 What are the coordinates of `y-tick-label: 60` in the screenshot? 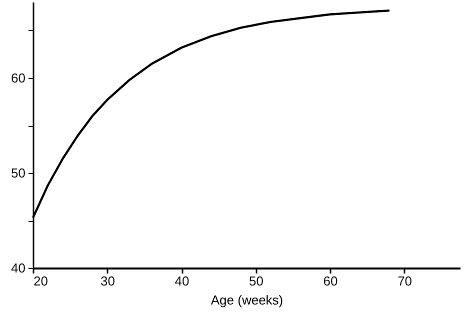 It's located at (18, 78).